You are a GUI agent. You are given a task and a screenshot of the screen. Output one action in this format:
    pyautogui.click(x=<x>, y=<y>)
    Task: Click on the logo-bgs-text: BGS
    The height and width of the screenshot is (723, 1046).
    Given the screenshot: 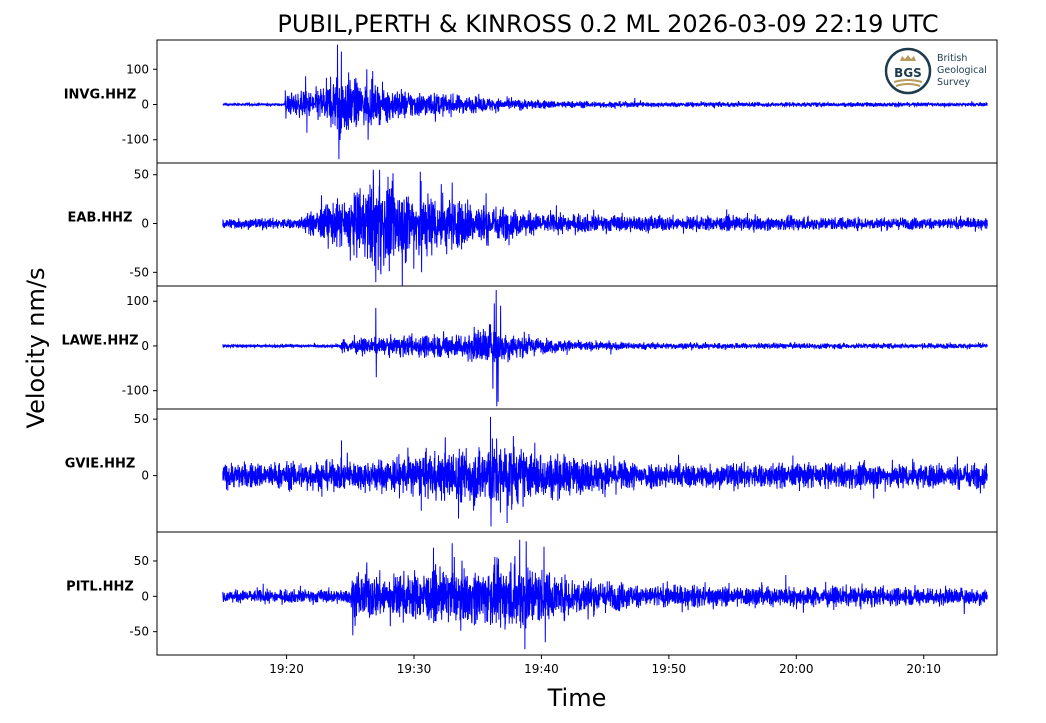 What is the action you would take?
    pyautogui.click(x=908, y=73)
    